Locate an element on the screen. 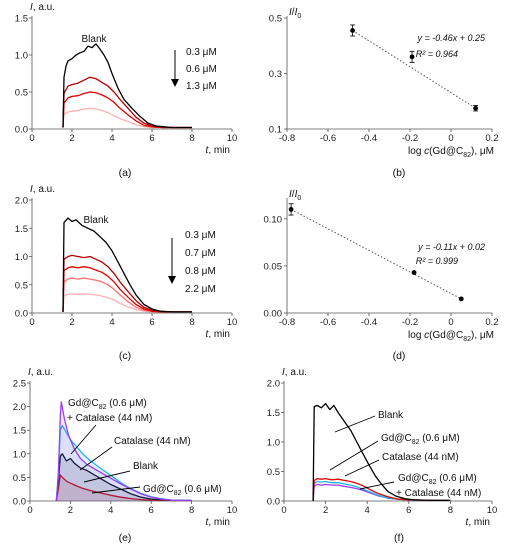 The height and width of the screenshot is (550, 507). x-tick-label: -0.6 is located at coordinates (328, 138).